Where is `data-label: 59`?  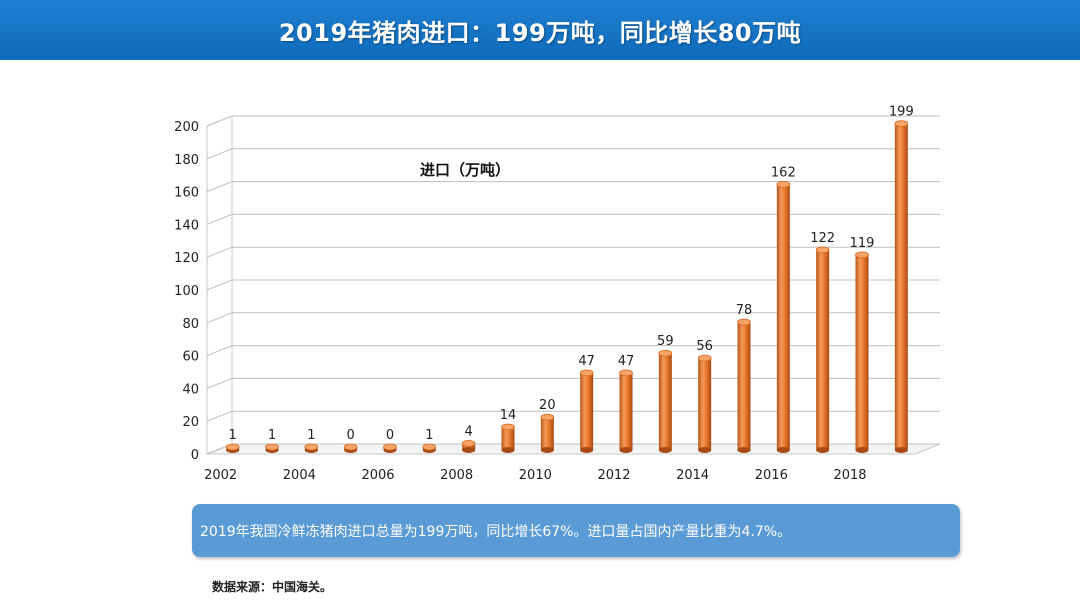 data-label: 59 is located at coordinates (665, 341).